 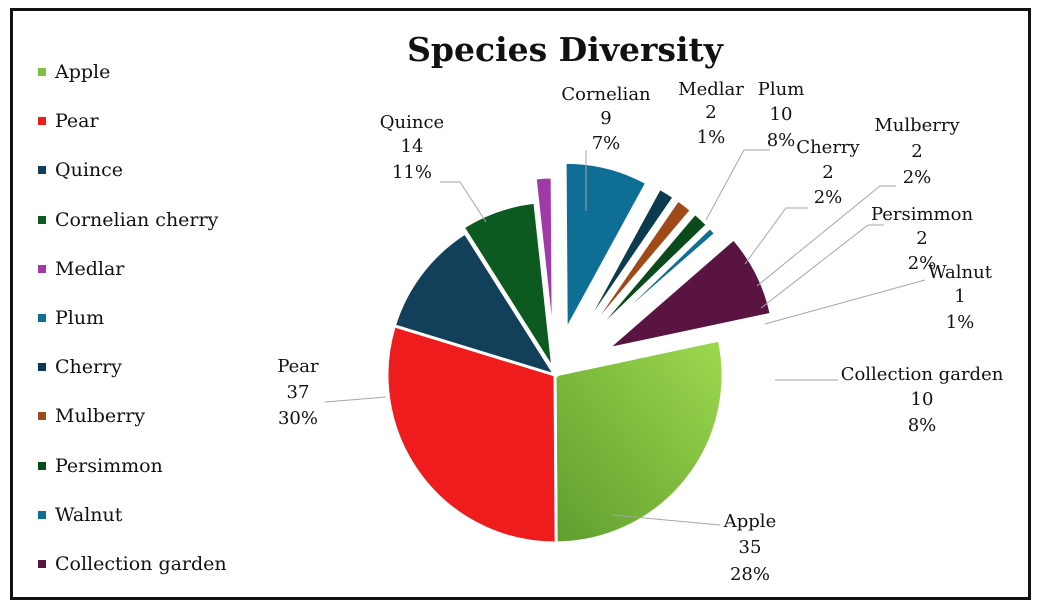 I want to click on legend-label: Pear, so click(x=77, y=121).